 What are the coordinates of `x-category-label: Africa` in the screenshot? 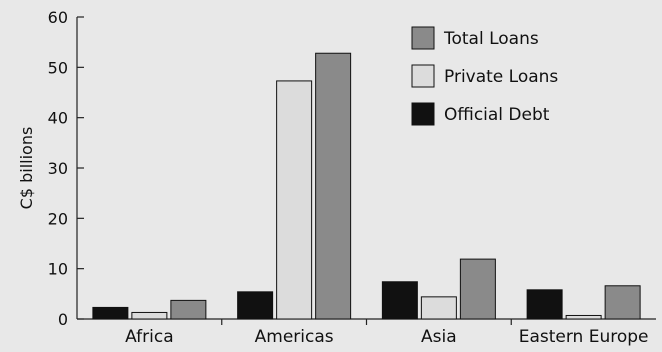 It's located at (149, 337).